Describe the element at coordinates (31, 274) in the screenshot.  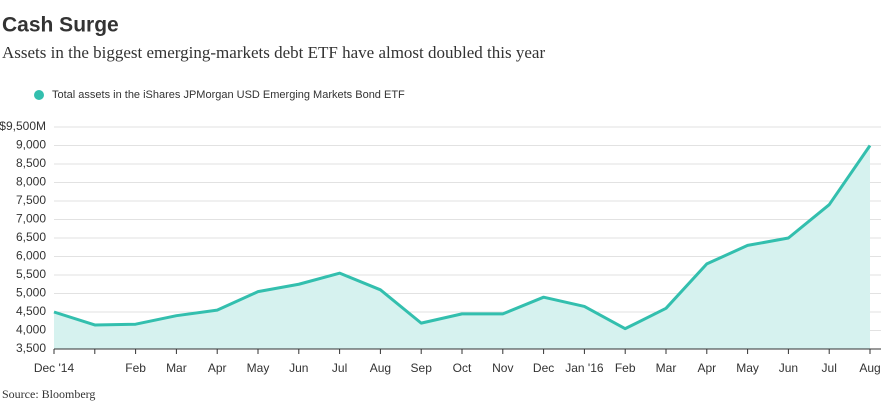
I see `y-tick-label: 5,500` at that location.